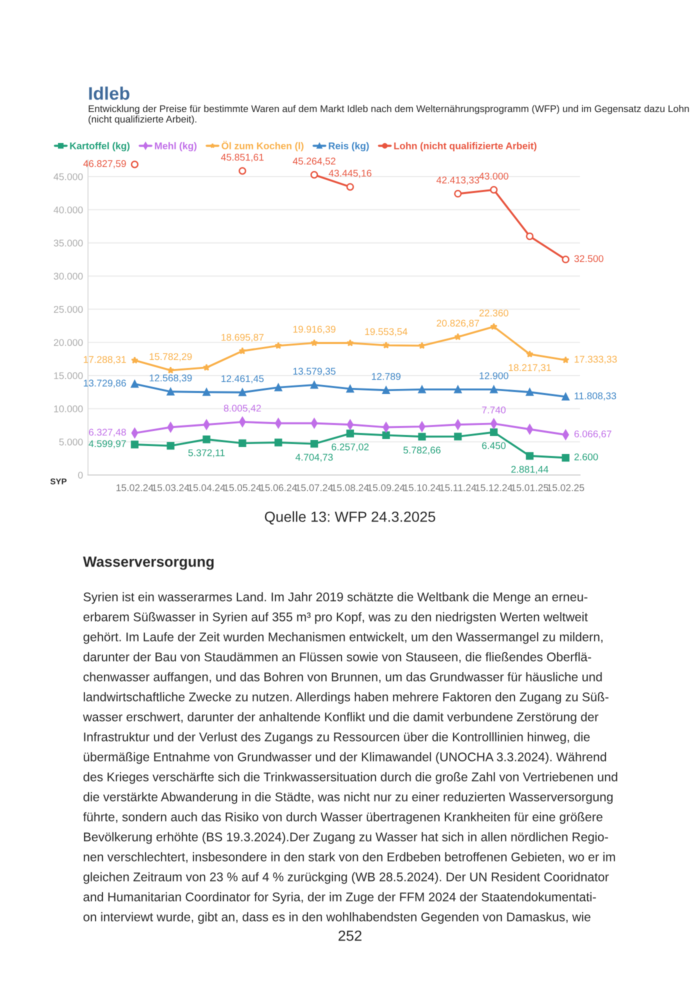 The width and height of the screenshot is (700, 990). What do you see at coordinates (350, 447) in the screenshot?
I see `data-label: 6.257,02` at bounding box center [350, 447].